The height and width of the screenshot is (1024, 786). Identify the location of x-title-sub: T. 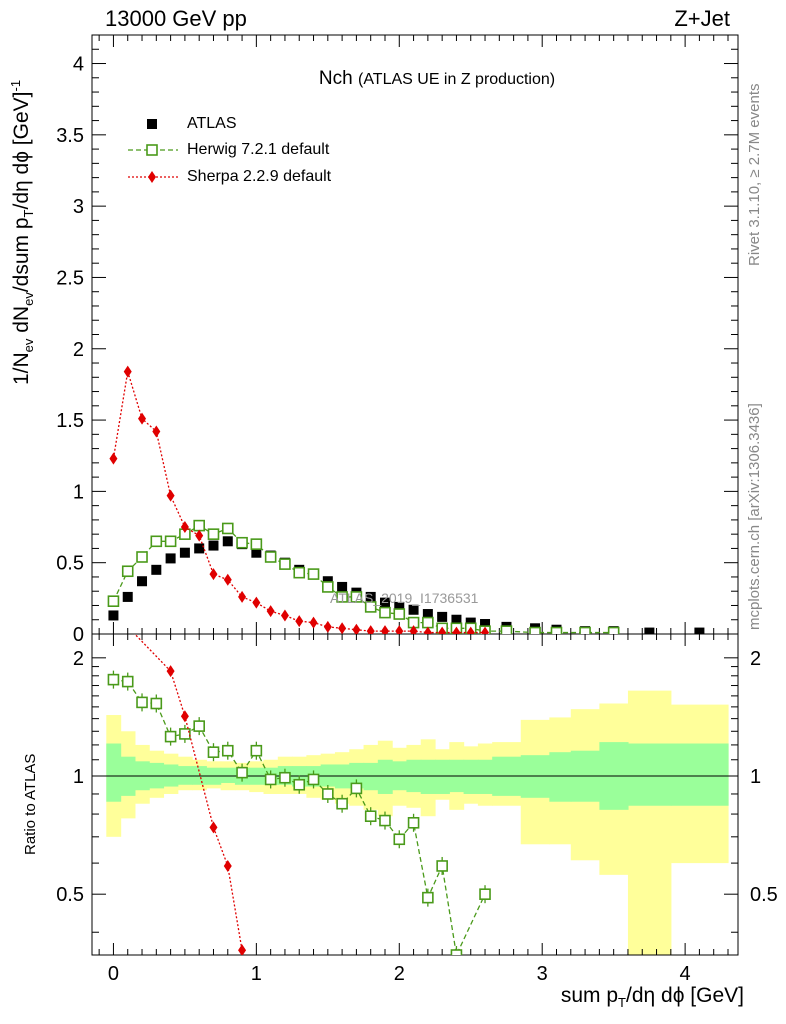
(622, 1003).